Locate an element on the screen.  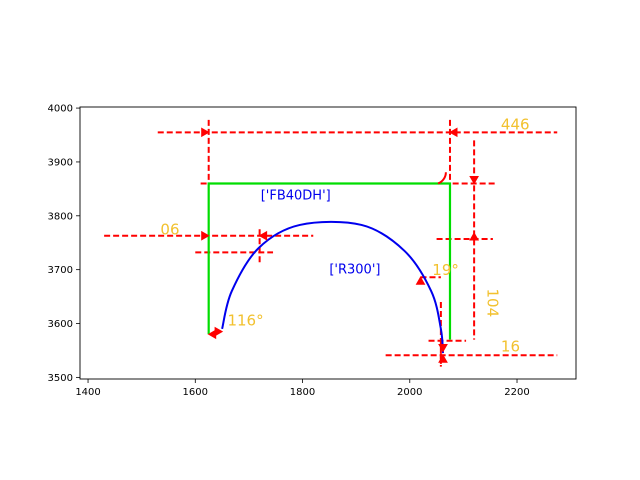
x-tick-label: 1600 is located at coordinates (195, 392).